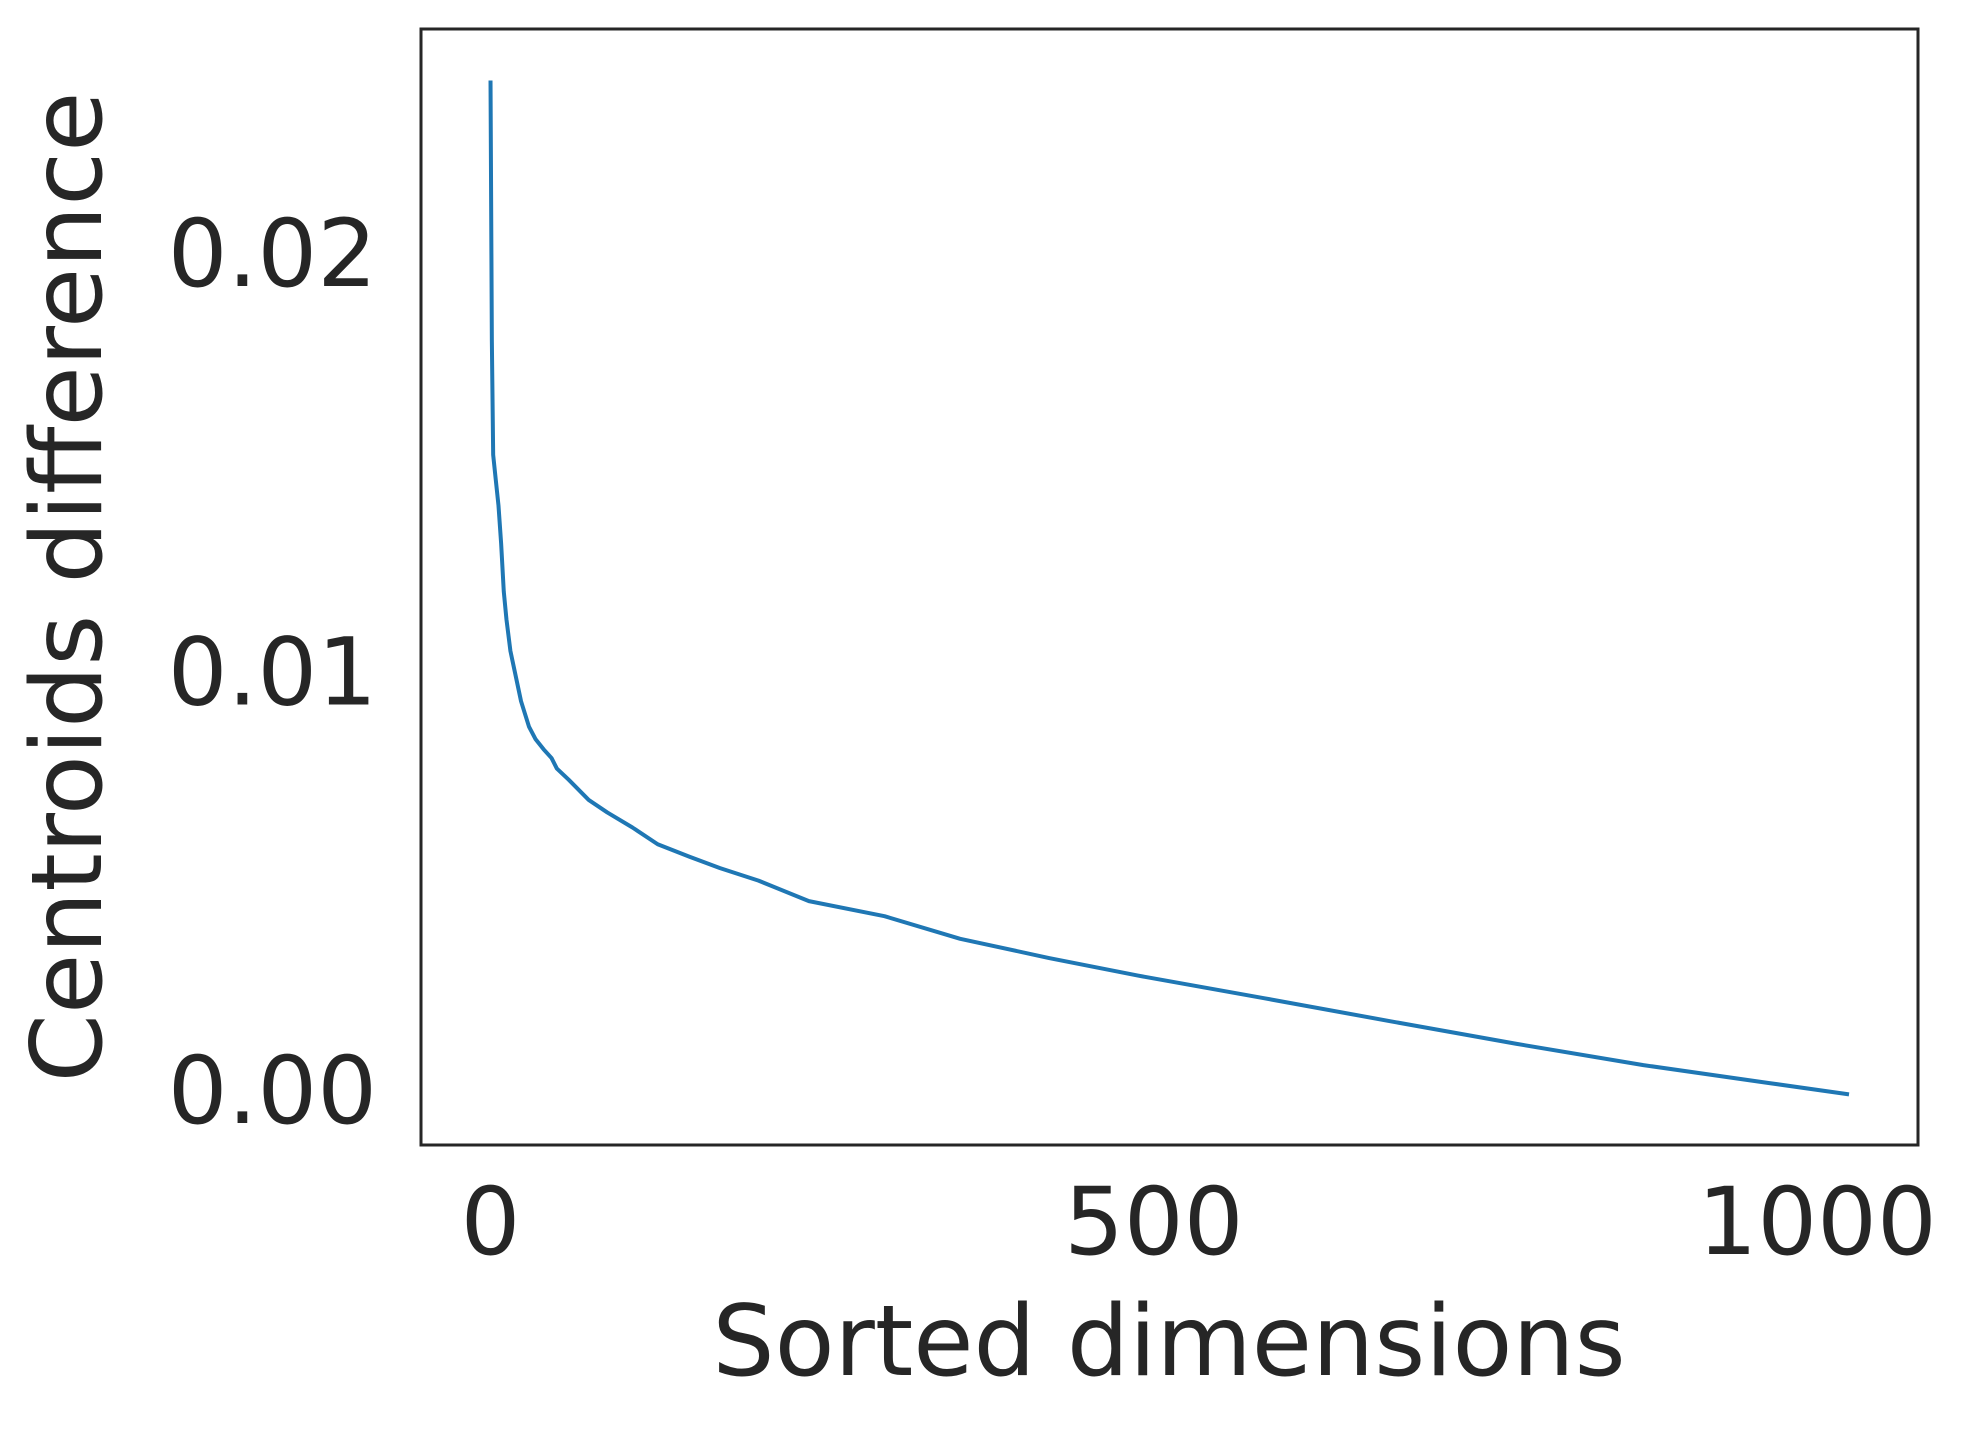 The image size is (1971, 1431). What do you see at coordinates (272, 672) in the screenshot?
I see `y-tick-label: 0.01` at bounding box center [272, 672].